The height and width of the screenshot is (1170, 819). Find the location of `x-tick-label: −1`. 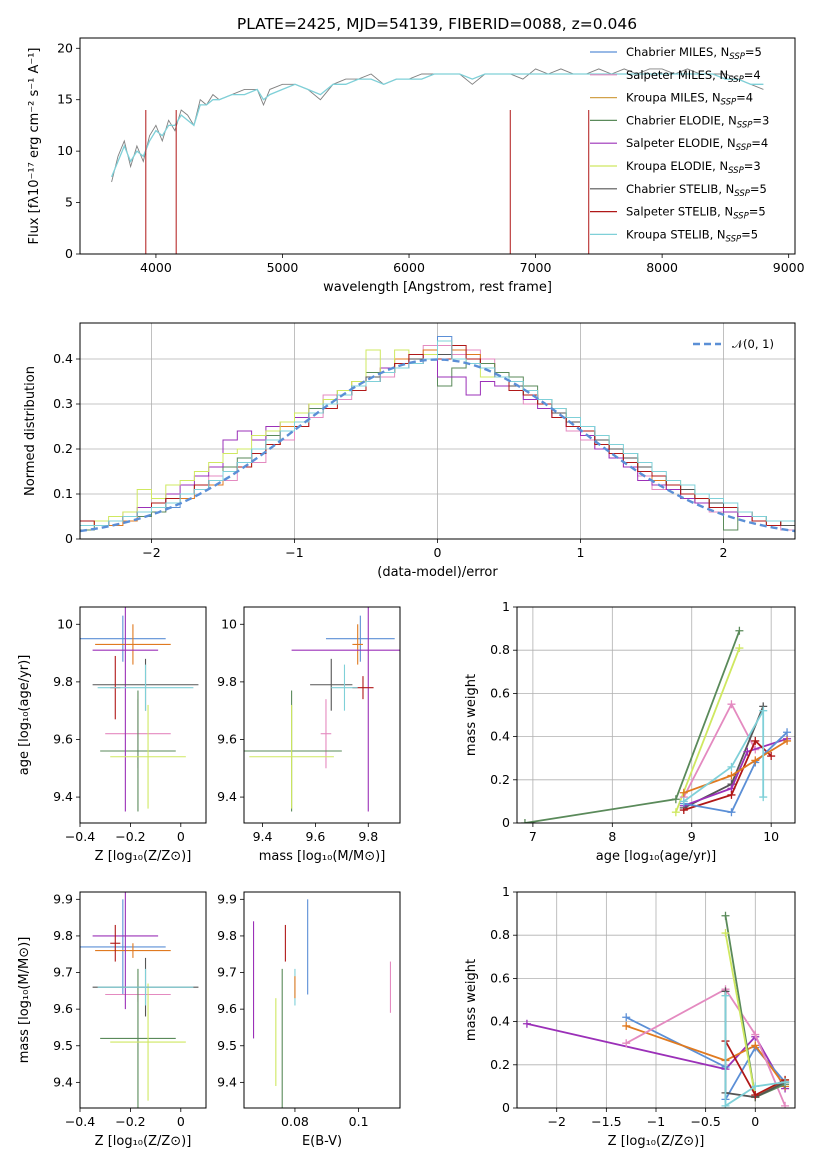

x-tick-label: −1 is located at coordinates (294, 552).